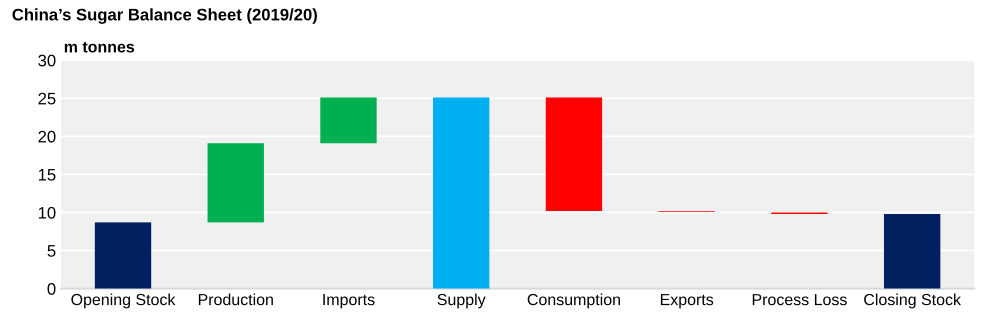  What do you see at coordinates (52, 289) in the screenshot?
I see `y-tick-label: 0` at bounding box center [52, 289].